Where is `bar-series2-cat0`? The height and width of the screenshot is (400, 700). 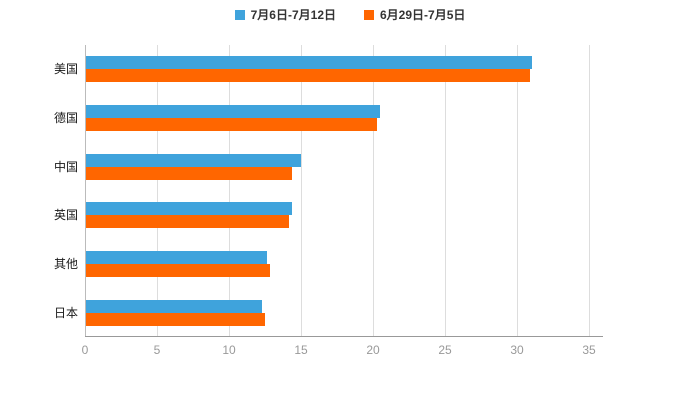
bar-series2-cat0 is located at coordinates (308, 75).